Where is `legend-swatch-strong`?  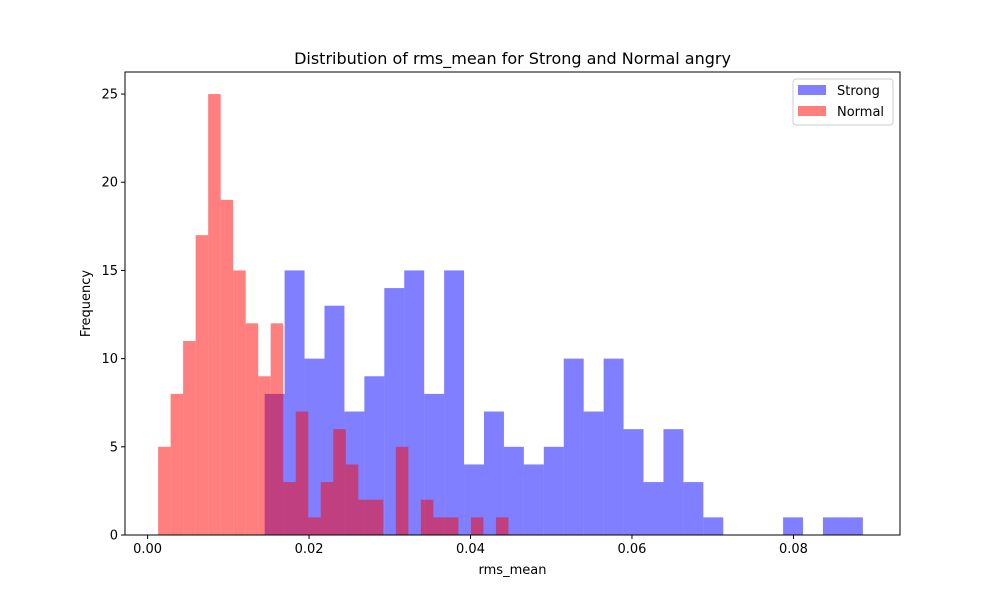 legend-swatch-strong is located at coordinates (812, 90).